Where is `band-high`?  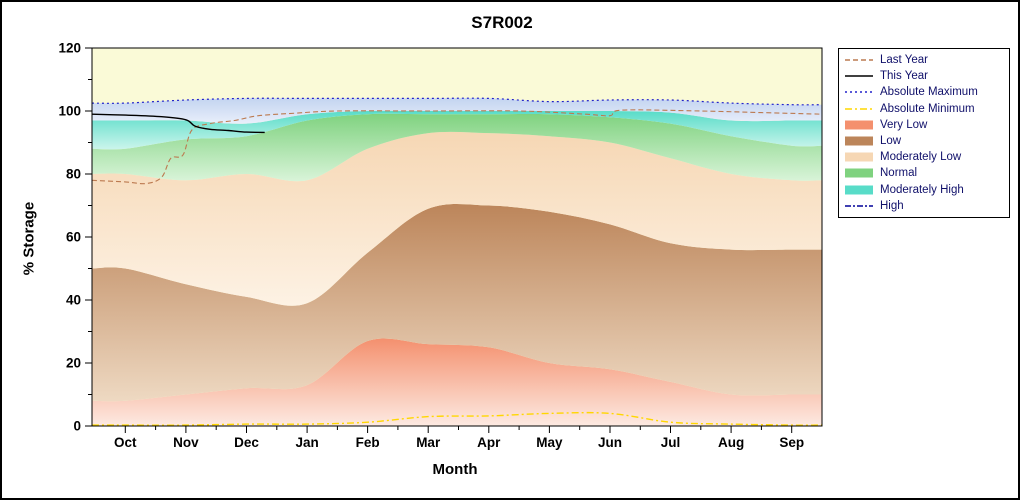
band-high is located at coordinates (457, 111).